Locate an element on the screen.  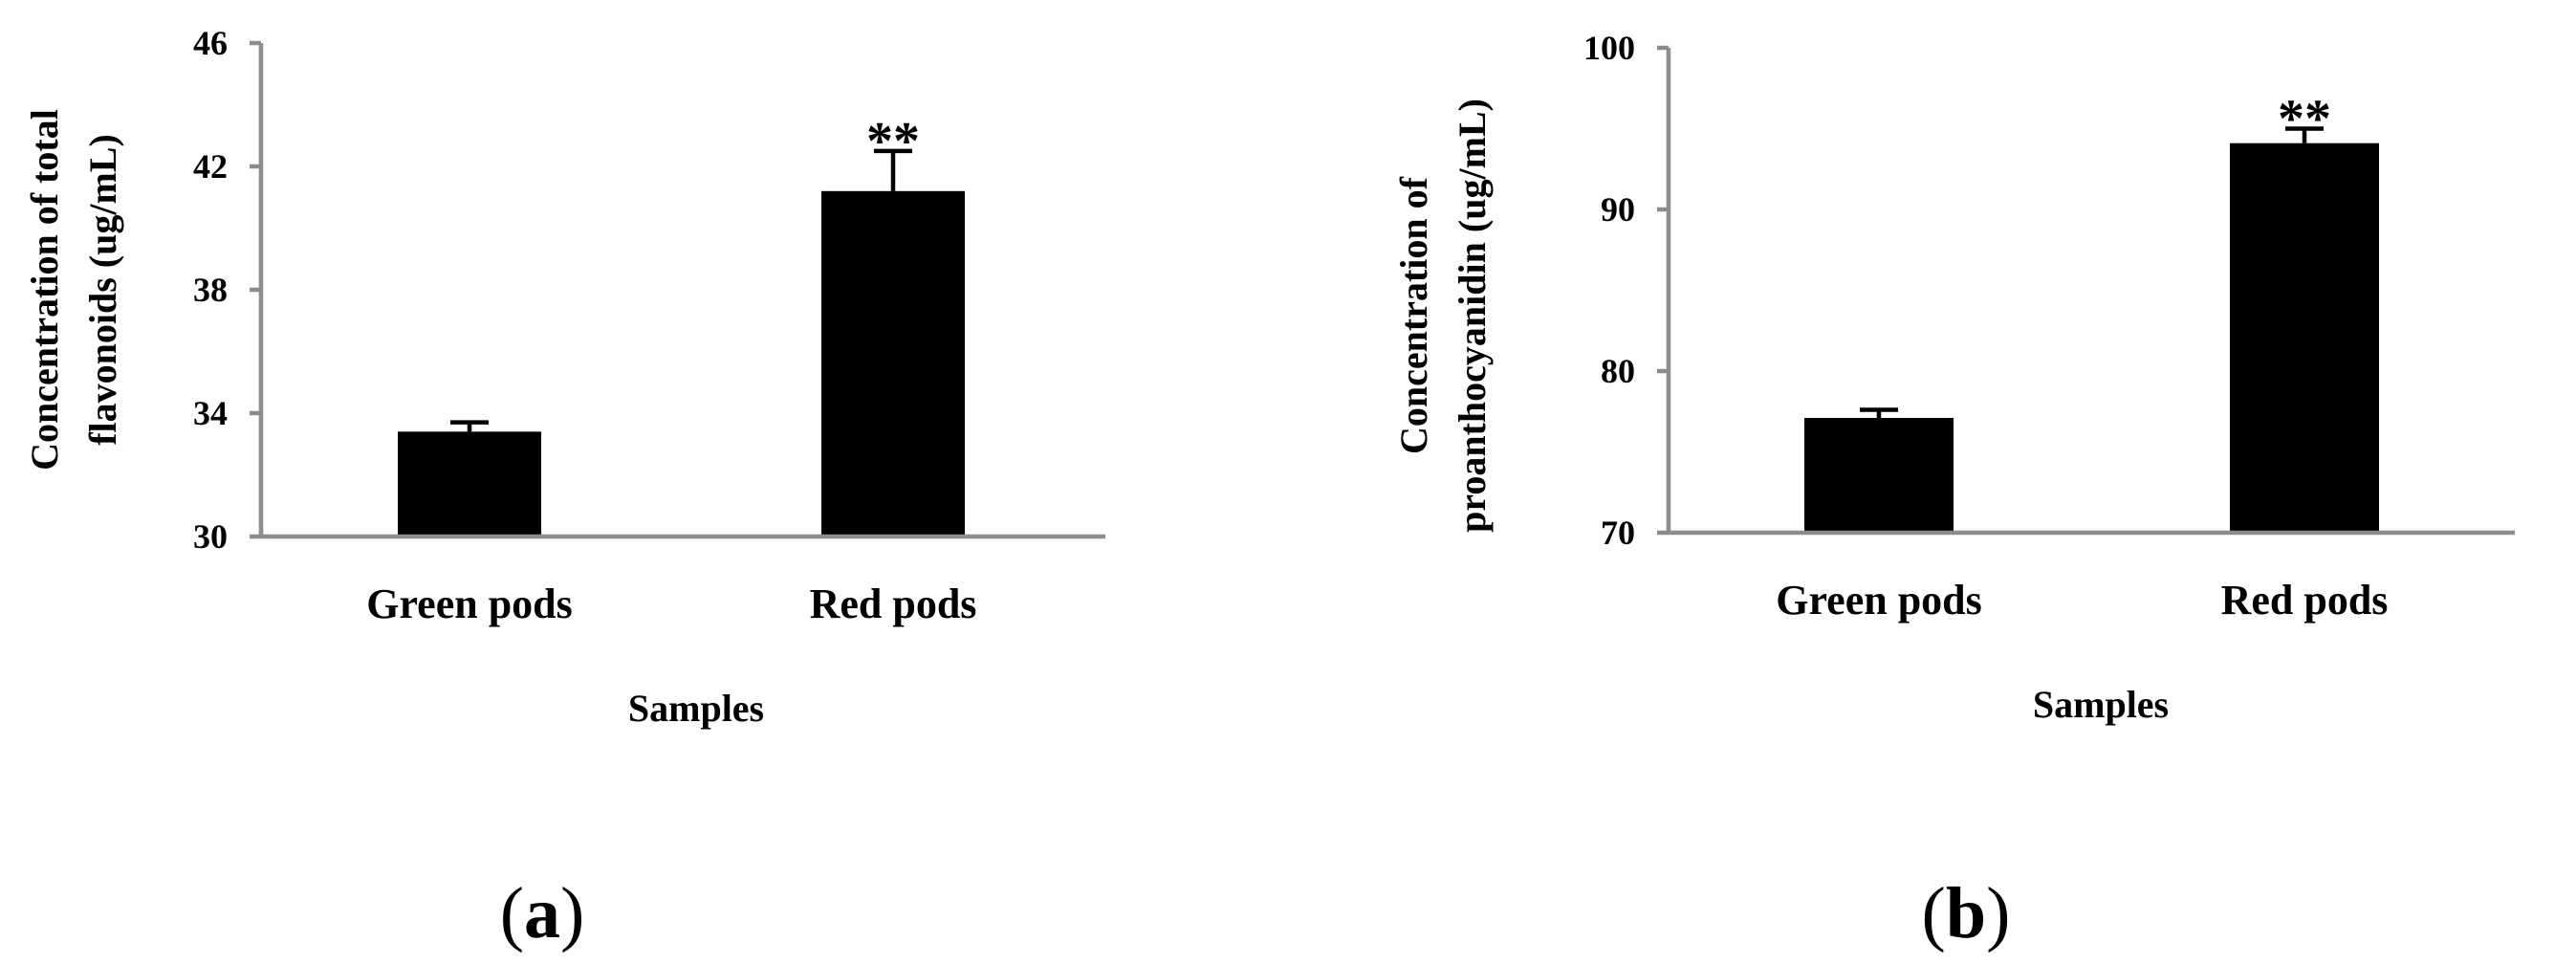
panel-b-x-axis-title: Samples is located at coordinates (2101, 704).